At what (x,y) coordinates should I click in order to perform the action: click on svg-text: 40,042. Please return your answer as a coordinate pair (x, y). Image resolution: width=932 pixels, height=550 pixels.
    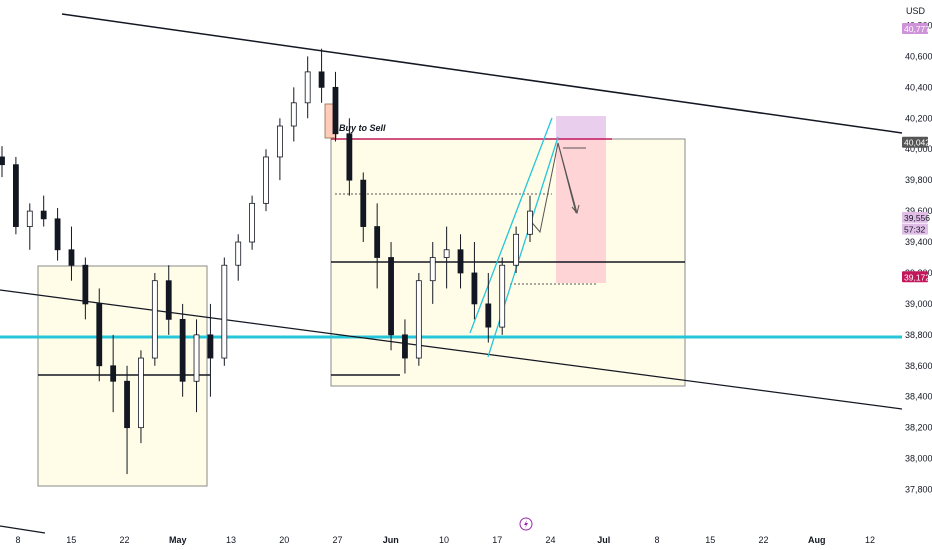
    Looking at the image, I should click on (917, 143).